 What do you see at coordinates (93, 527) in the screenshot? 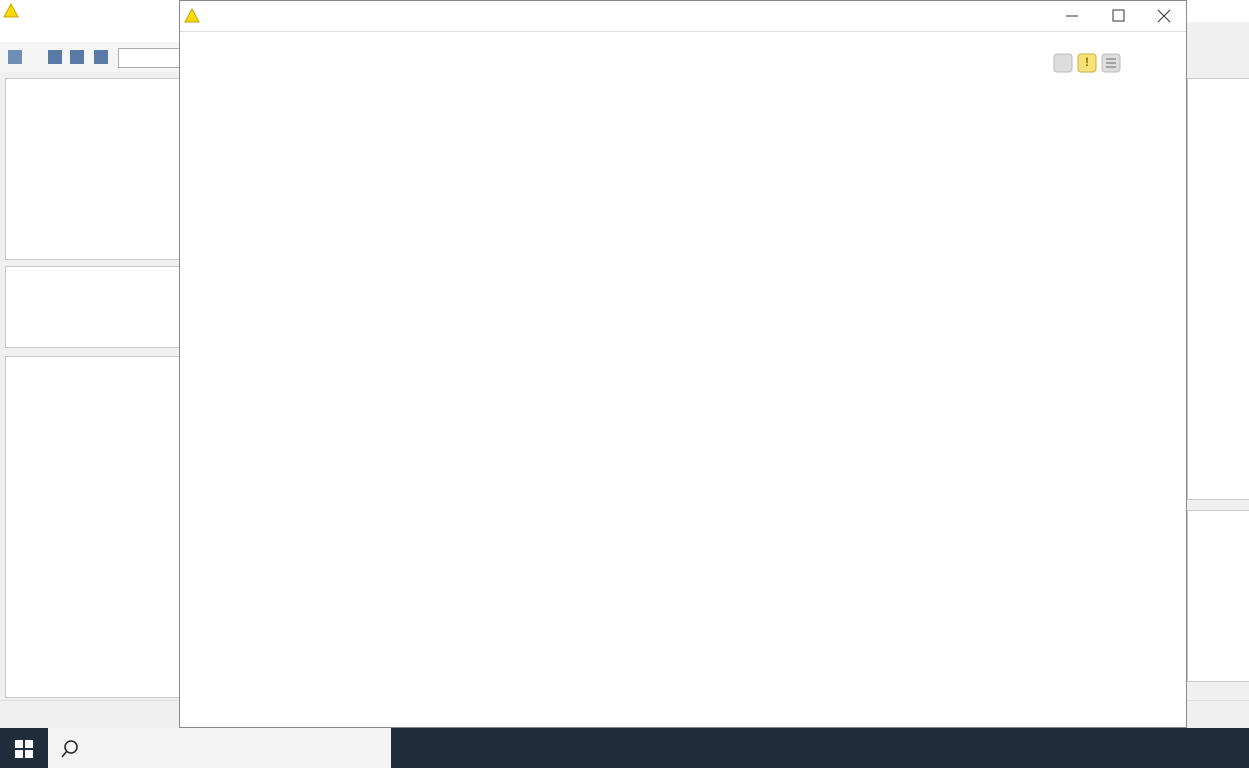
I see `repository-panel` at bounding box center [93, 527].